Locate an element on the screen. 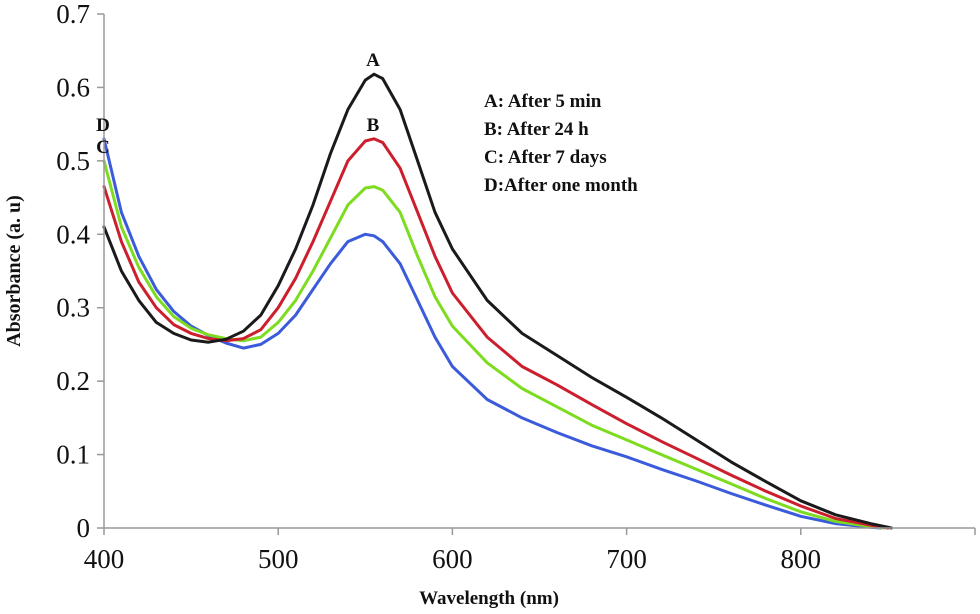 The image size is (980, 614). y-tick-label: 0.6 is located at coordinates (73, 87).